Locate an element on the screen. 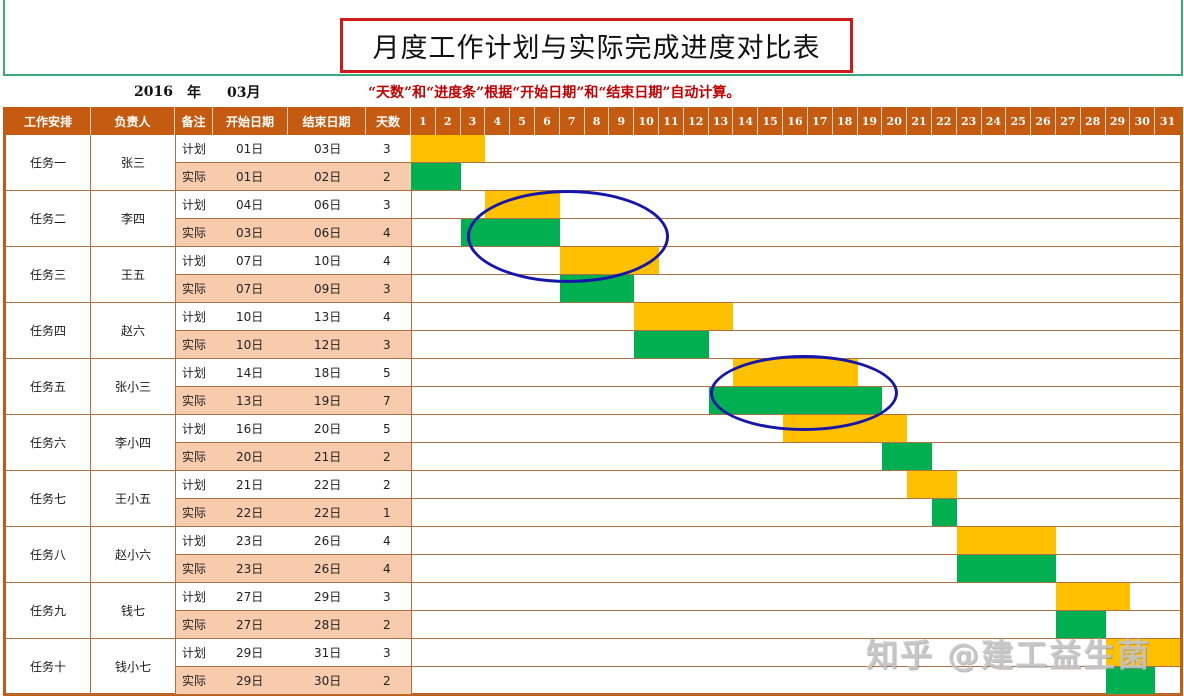  day-header: 22 is located at coordinates (944, 121).